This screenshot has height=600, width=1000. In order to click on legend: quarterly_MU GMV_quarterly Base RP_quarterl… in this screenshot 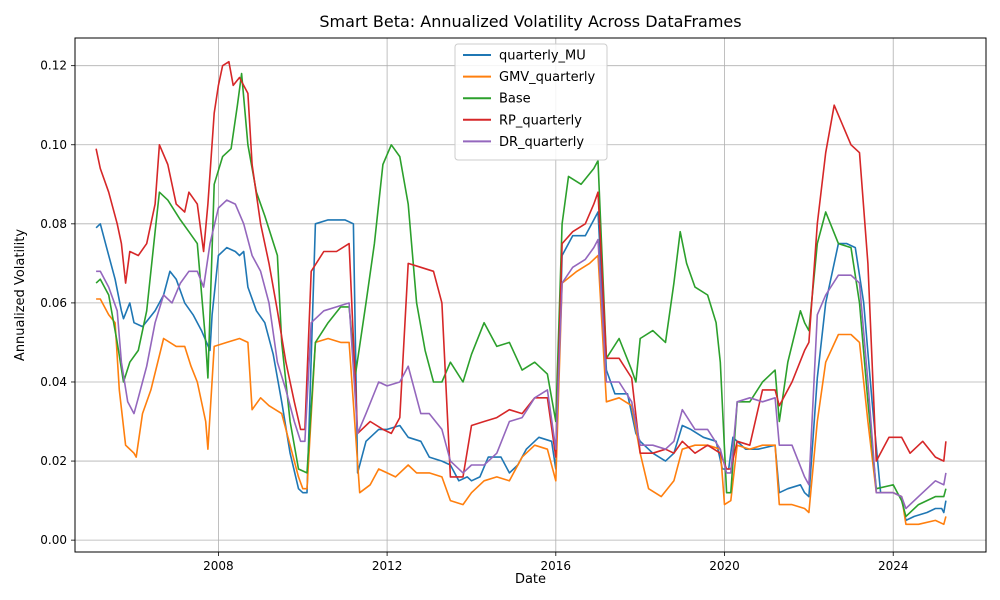, I will do `click(531, 102)`.